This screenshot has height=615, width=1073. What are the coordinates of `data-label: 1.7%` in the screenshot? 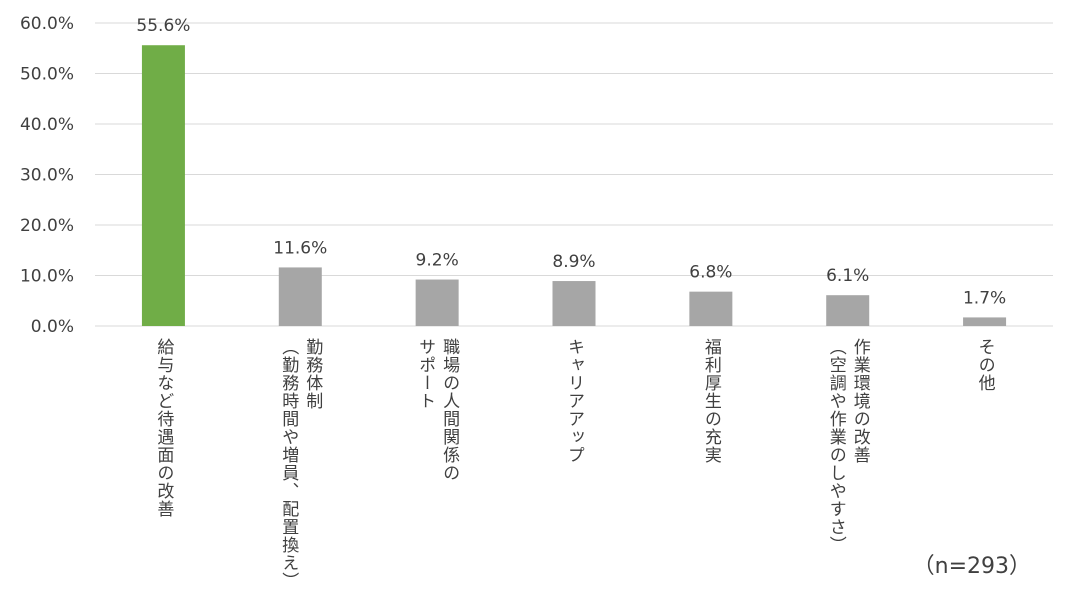 It's located at (984, 298).